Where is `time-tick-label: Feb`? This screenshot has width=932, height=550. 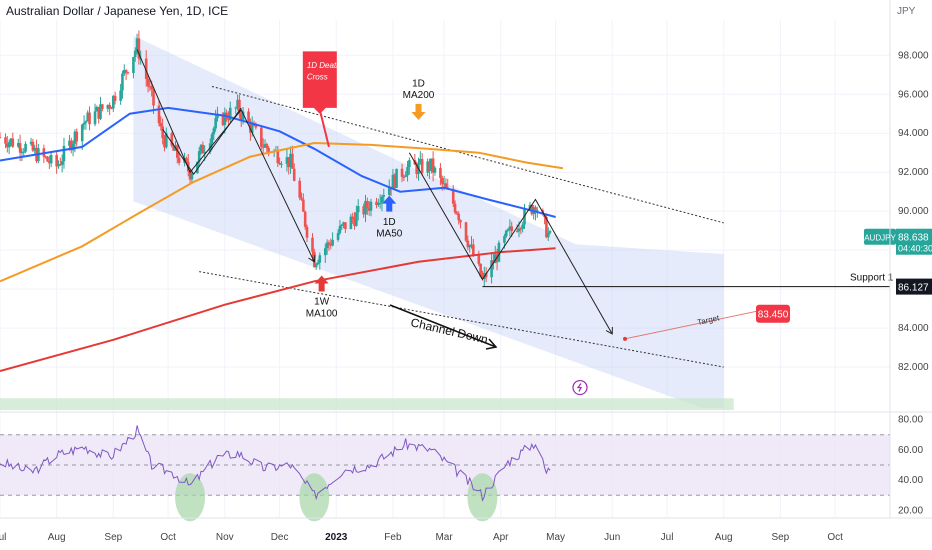
time-tick-label: Feb is located at coordinates (393, 537).